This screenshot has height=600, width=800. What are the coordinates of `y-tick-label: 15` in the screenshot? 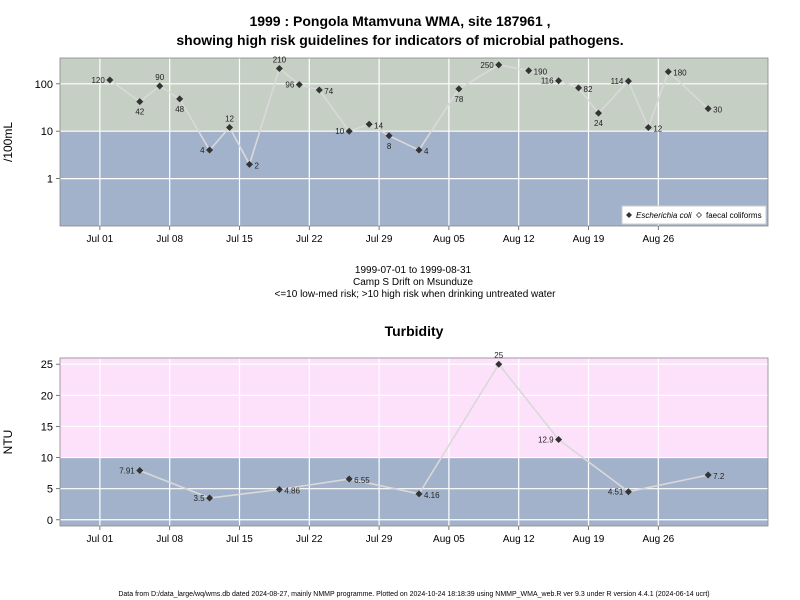 It's located at (47, 427).